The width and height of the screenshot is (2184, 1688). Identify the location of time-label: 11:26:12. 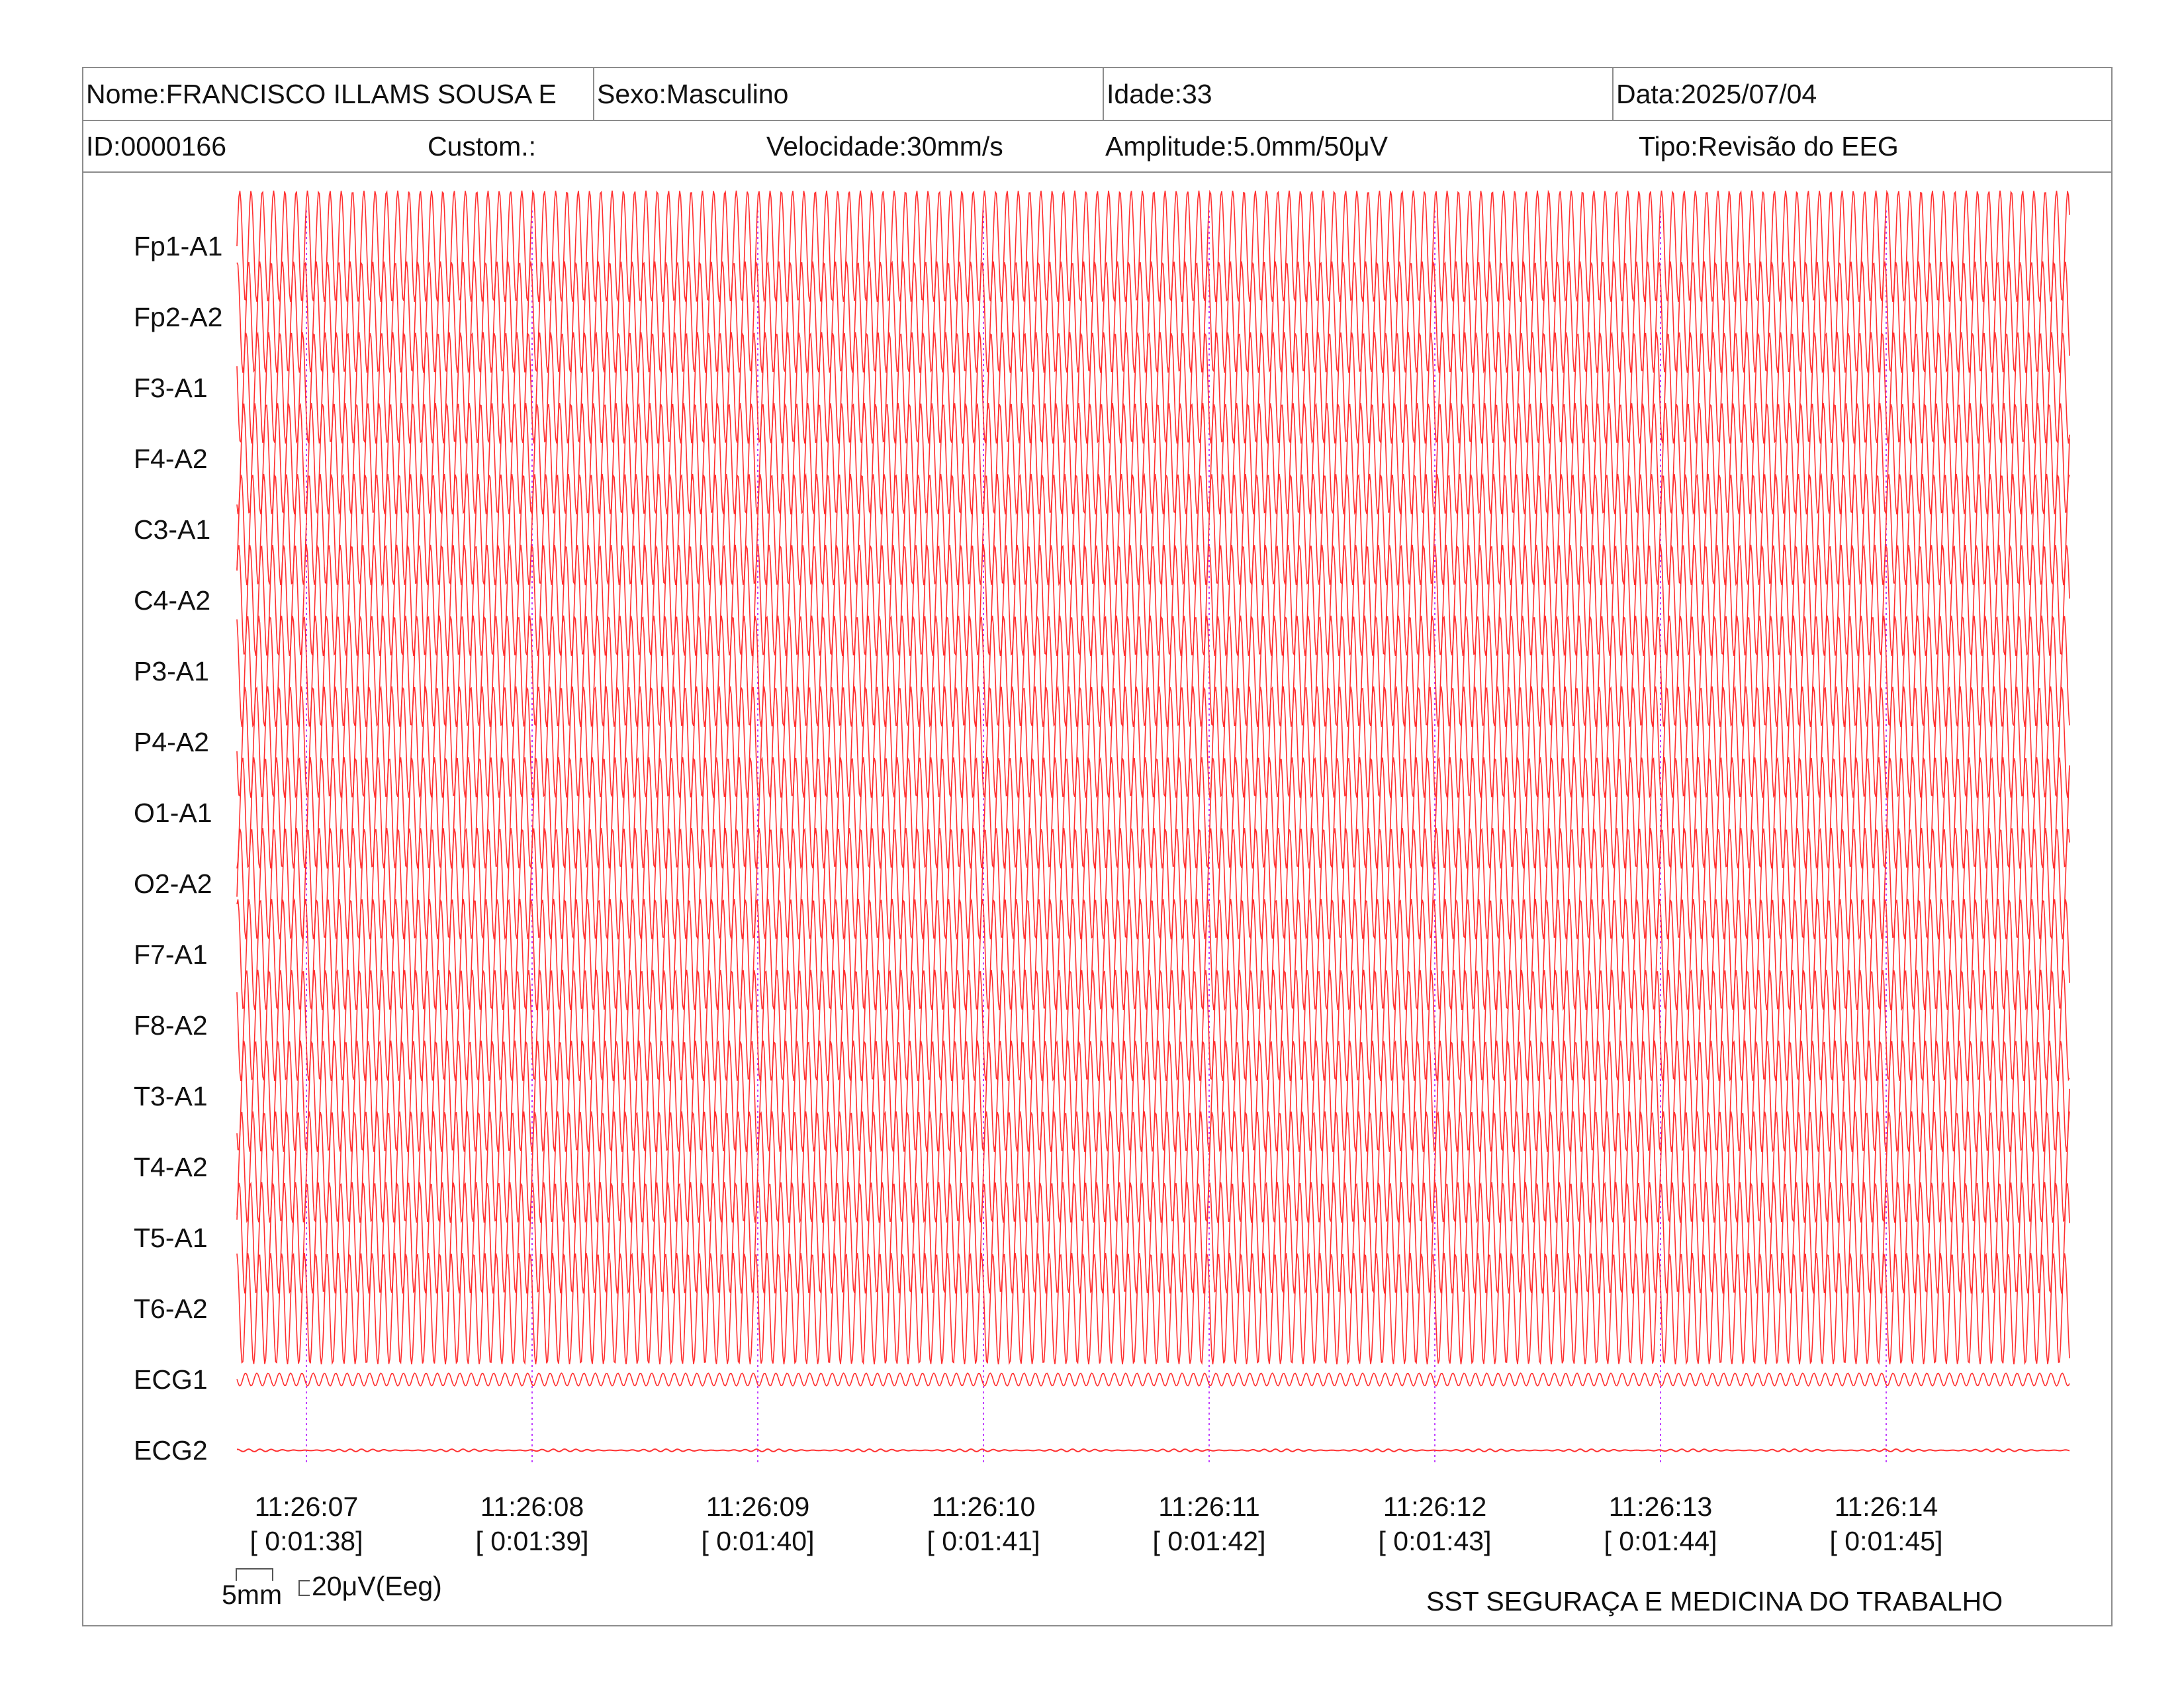
(1435, 1506).